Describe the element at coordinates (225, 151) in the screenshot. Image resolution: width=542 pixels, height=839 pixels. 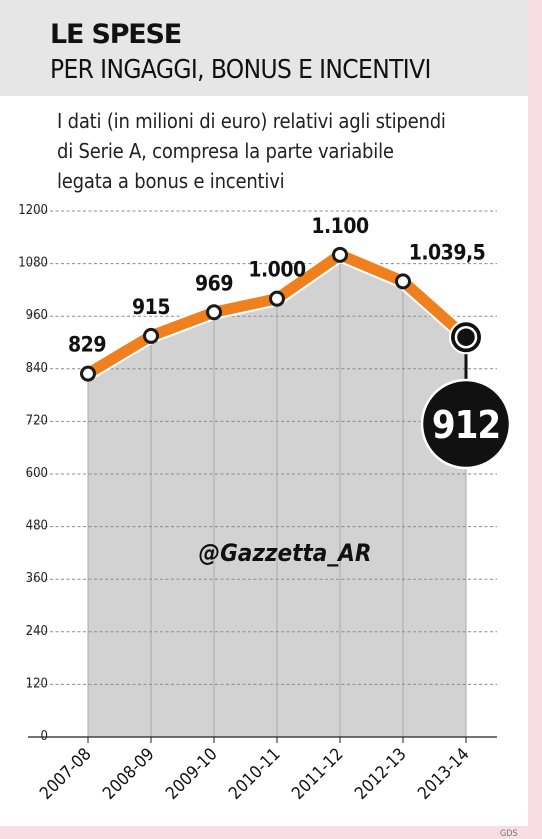
I see `description-line: di Serie A, compresa la parte variabile` at that location.